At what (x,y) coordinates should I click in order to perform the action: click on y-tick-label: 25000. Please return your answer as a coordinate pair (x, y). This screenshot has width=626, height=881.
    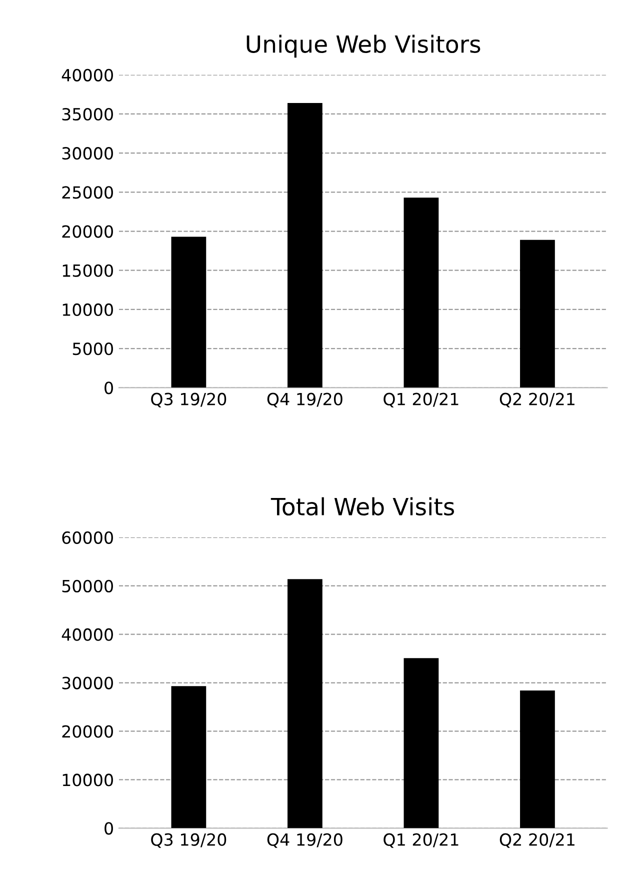
    Looking at the image, I should click on (87, 192).